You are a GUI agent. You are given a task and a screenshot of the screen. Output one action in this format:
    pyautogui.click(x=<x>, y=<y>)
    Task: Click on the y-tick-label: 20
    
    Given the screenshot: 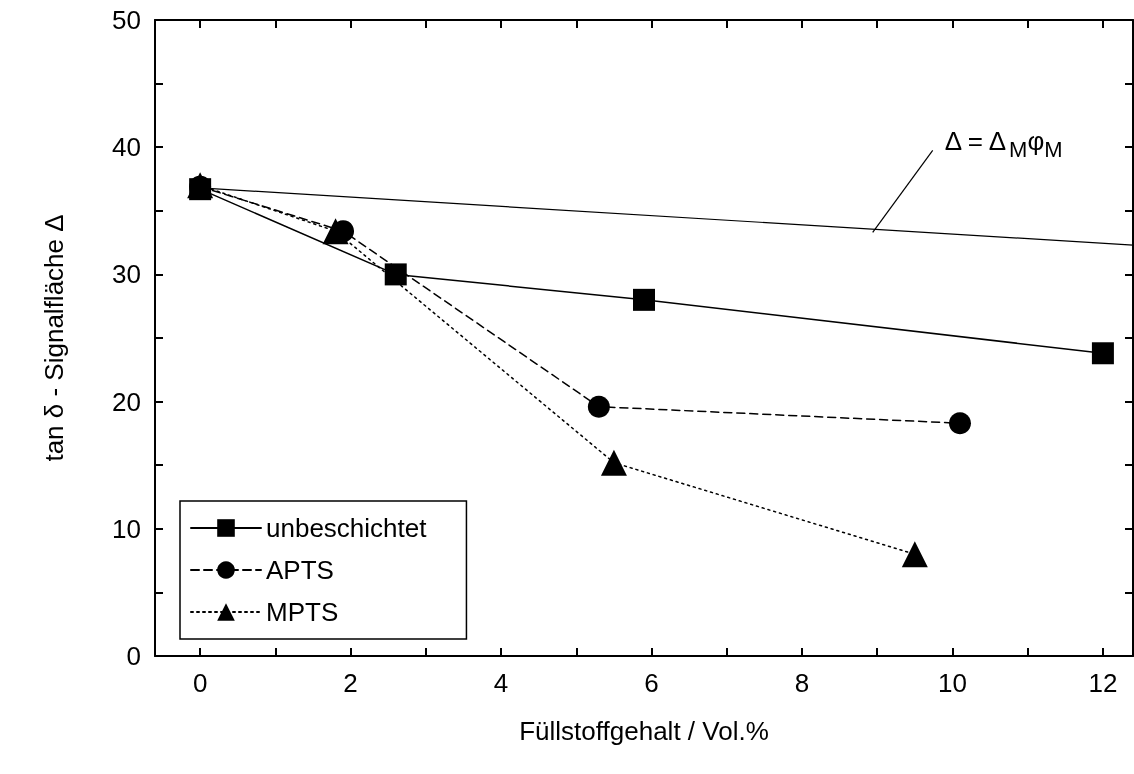 What is the action you would take?
    pyautogui.click(x=126, y=401)
    